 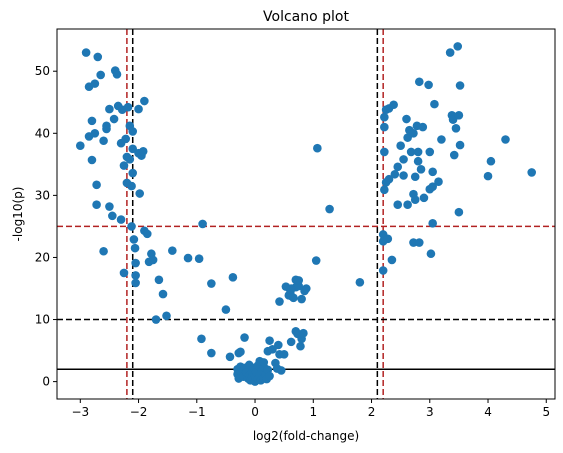 I want to click on x-tick-label: 1, so click(x=313, y=412).